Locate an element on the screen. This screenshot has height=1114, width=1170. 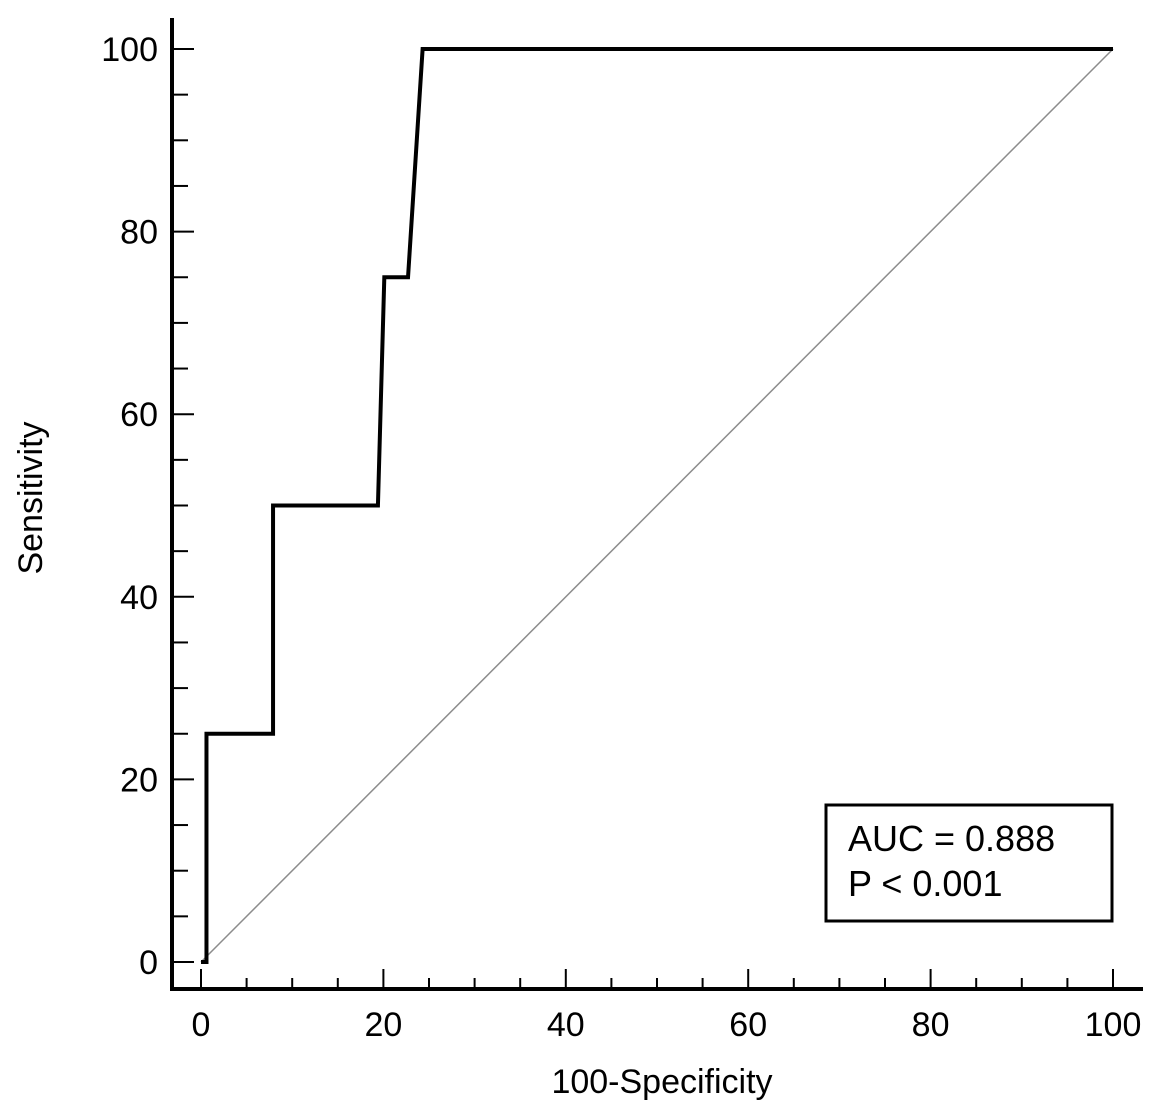
legend-box: AUC = 0.888 P < 0.001 is located at coordinates (969, 863).